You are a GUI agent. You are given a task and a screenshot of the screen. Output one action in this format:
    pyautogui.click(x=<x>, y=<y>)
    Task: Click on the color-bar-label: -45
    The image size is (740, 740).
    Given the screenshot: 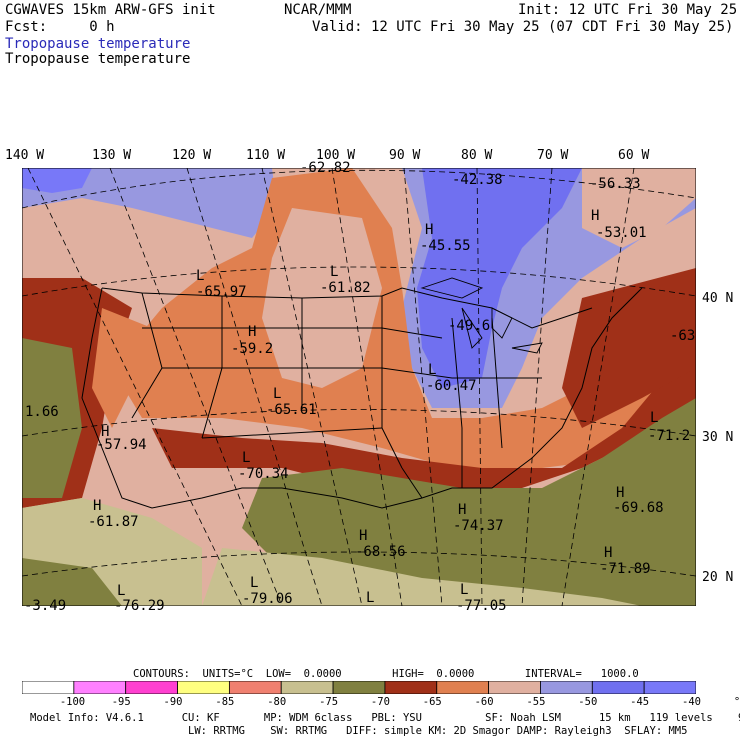 What is the action you would take?
    pyautogui.click(x=640, y=702)
    